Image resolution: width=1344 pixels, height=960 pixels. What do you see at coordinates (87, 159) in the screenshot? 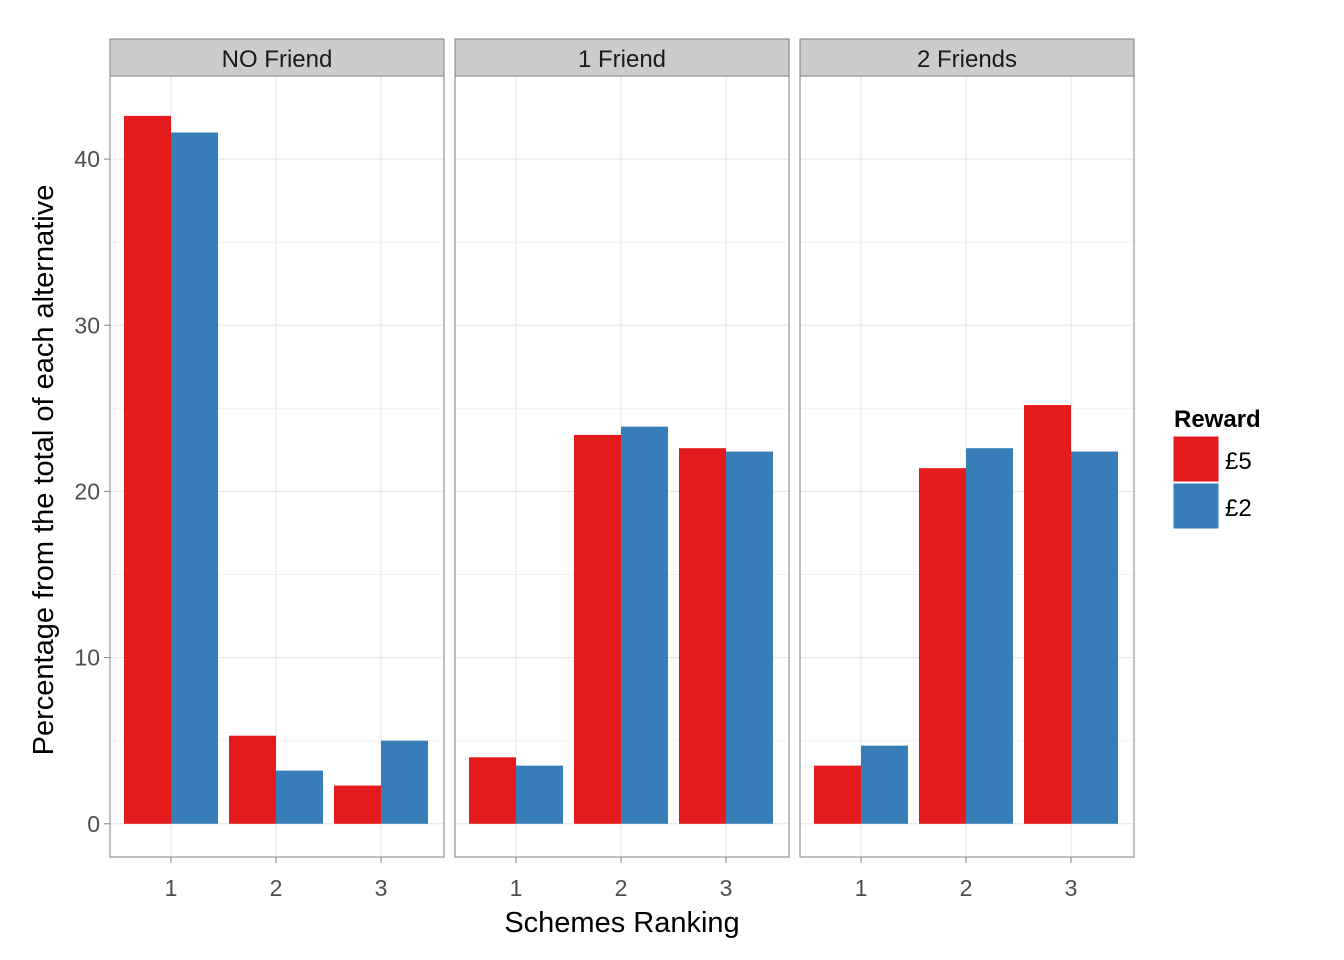
I see `y-tick-label: 40` at bounding box center [87, 159].